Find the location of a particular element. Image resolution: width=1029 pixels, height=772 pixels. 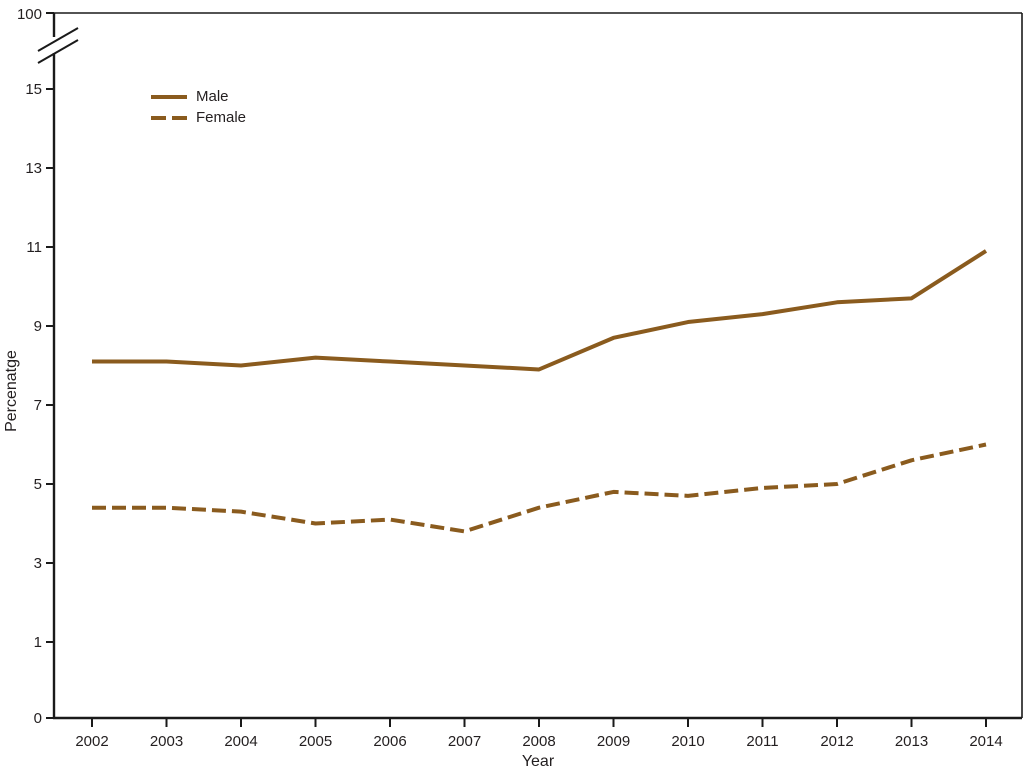

x-tick-label: 2009 is located at coordinates (613, 741).